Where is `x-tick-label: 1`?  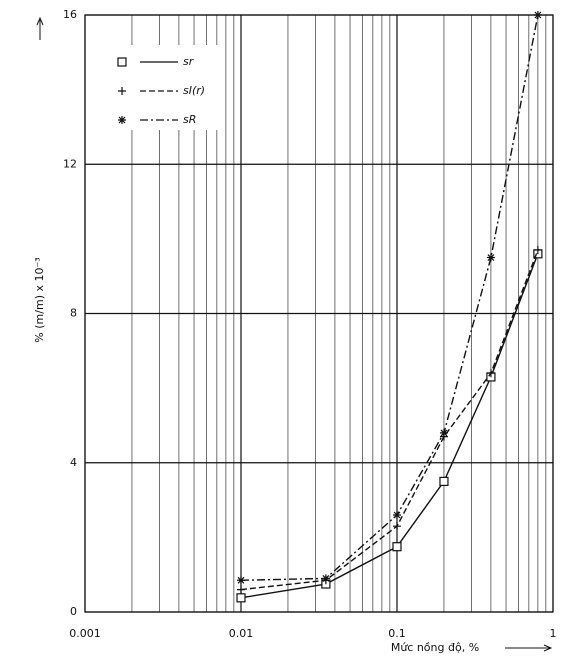 x-tick-label: 1 is located at coordinates (553, 633).